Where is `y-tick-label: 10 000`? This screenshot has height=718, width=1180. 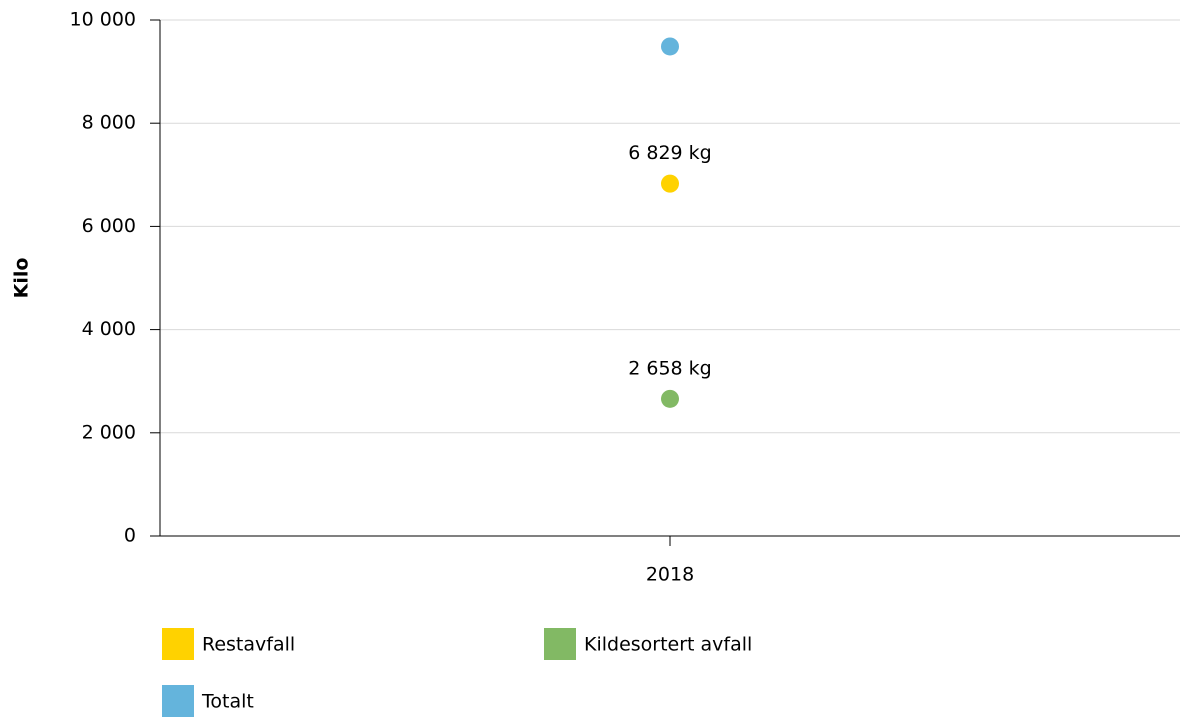 y-tick-label: 10 000 is located at coordinates (103, 20).